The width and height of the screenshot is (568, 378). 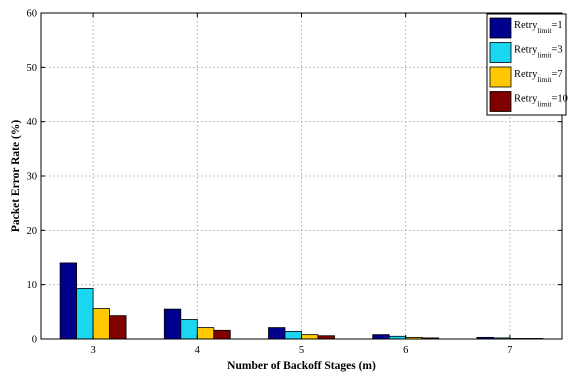 What do you see at coordinates (92, 350) in the screenshot?
I see `x-tick-label: 3` at bounding box center [92, 350].